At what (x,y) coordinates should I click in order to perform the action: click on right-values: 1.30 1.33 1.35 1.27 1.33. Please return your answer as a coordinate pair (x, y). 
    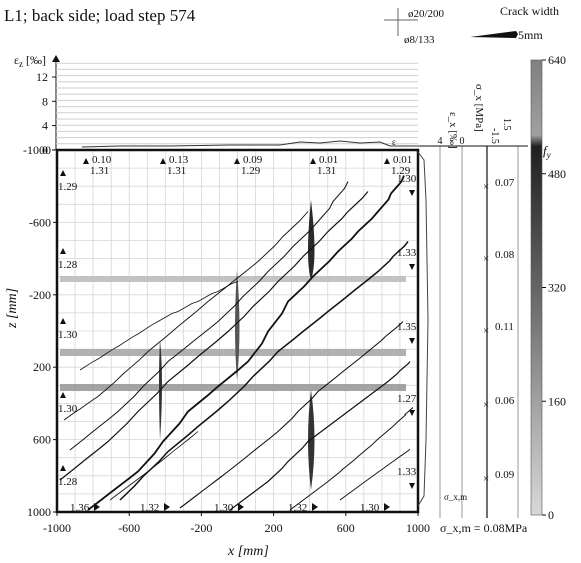
    Looking at the image, I should click on (407, 331).